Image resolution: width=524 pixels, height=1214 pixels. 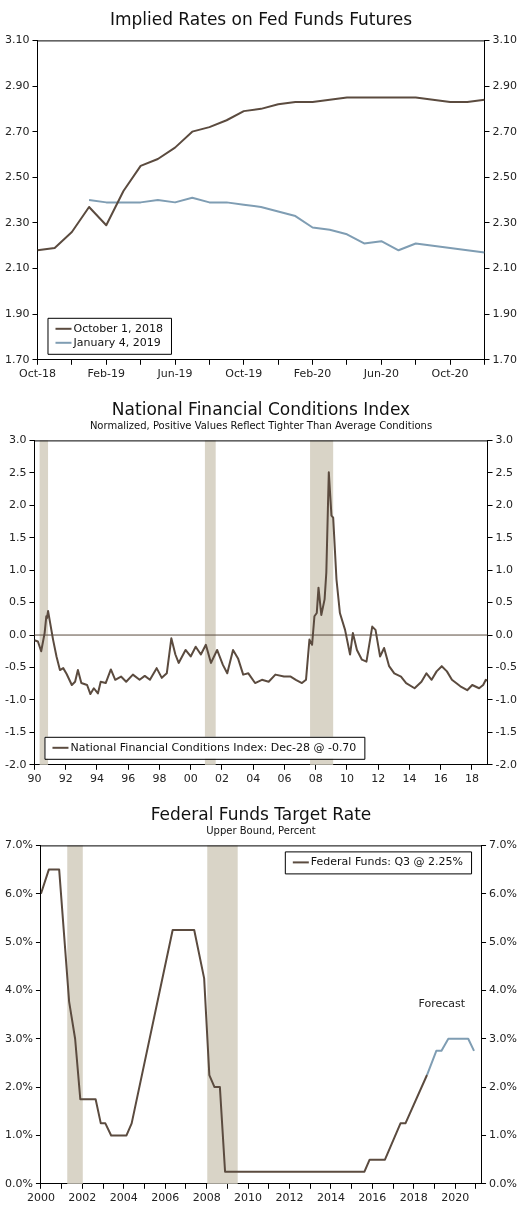 I want to click on x-tick-label: 14, so click(x=409, y=779).